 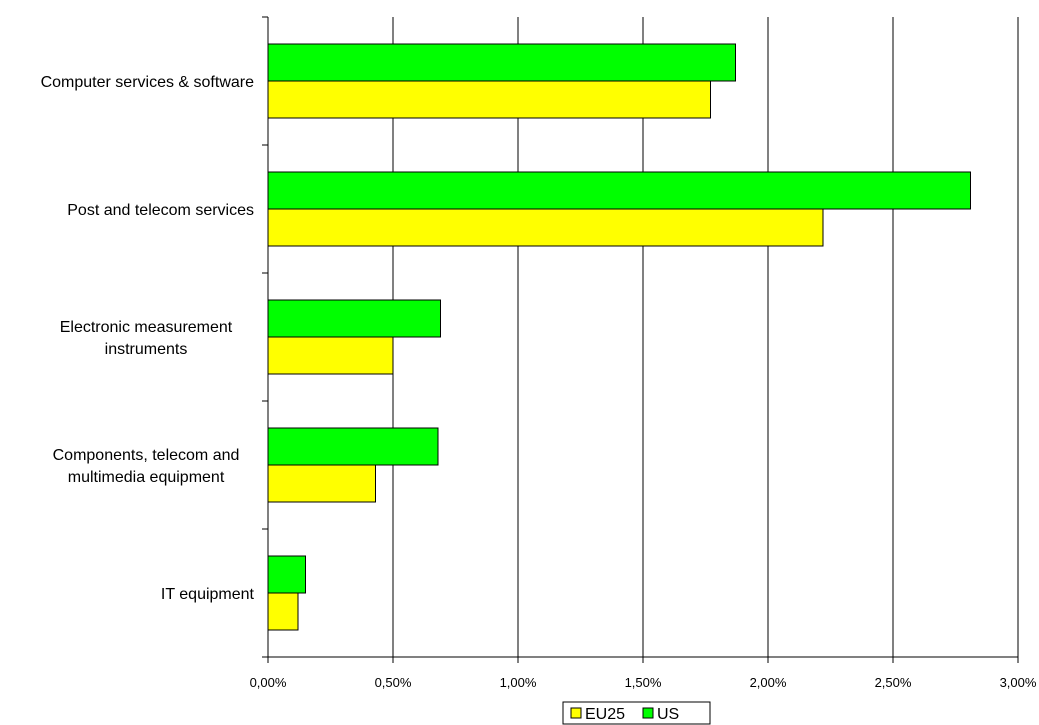 I want to click on x-tick-labels: 0,00% 0,50% 1,00% 1,50% 2,00% 2,50% 3,00%, so click(x=643, y=682).